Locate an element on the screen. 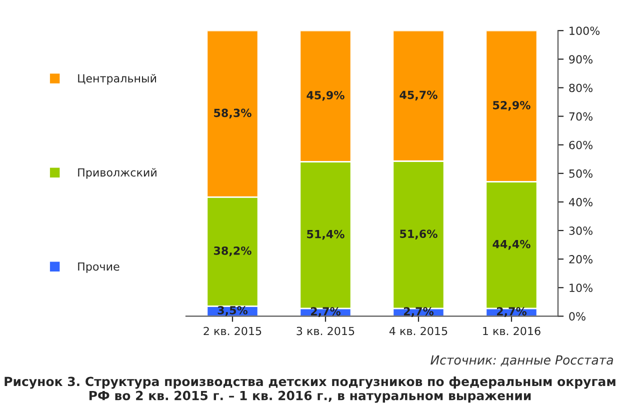 This screenshot has height=408, width=620. data-label: 51,4% is located at coordinates (325, 235).